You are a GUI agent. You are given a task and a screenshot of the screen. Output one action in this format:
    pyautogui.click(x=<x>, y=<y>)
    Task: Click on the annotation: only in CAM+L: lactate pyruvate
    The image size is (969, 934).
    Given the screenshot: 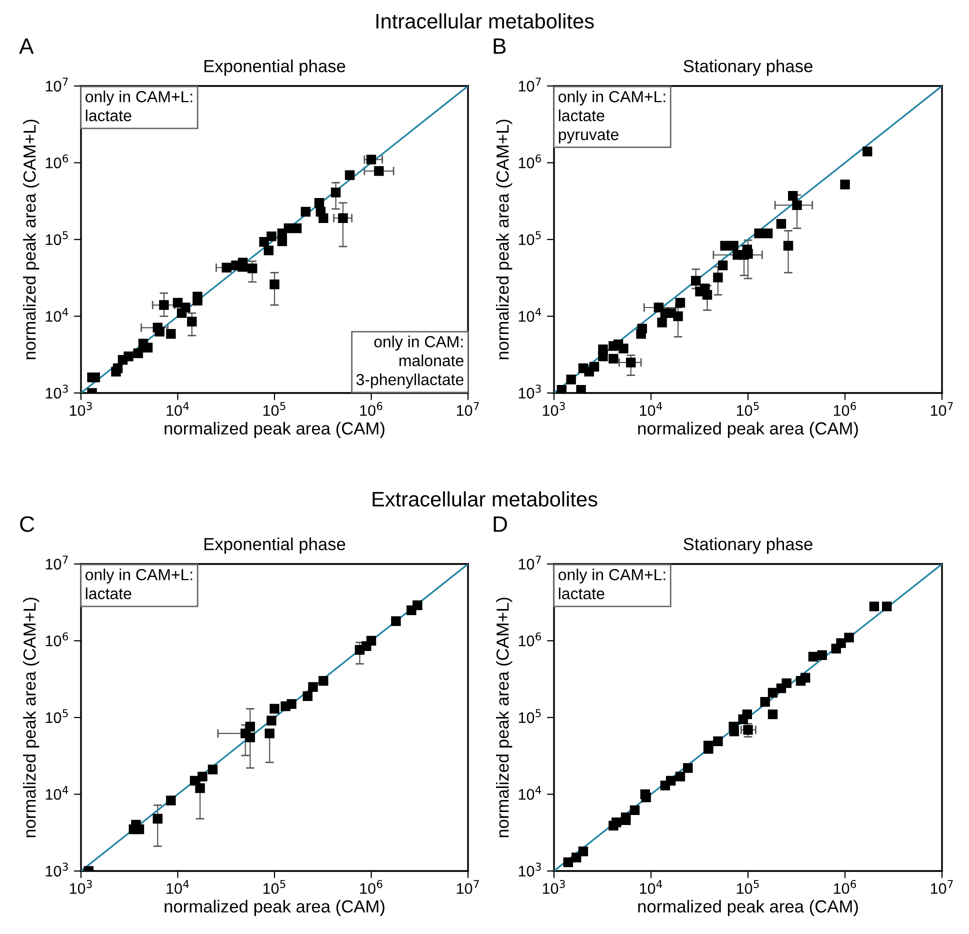 What is the action you would take?
    pyautogui.click(x=612, y=117)
    